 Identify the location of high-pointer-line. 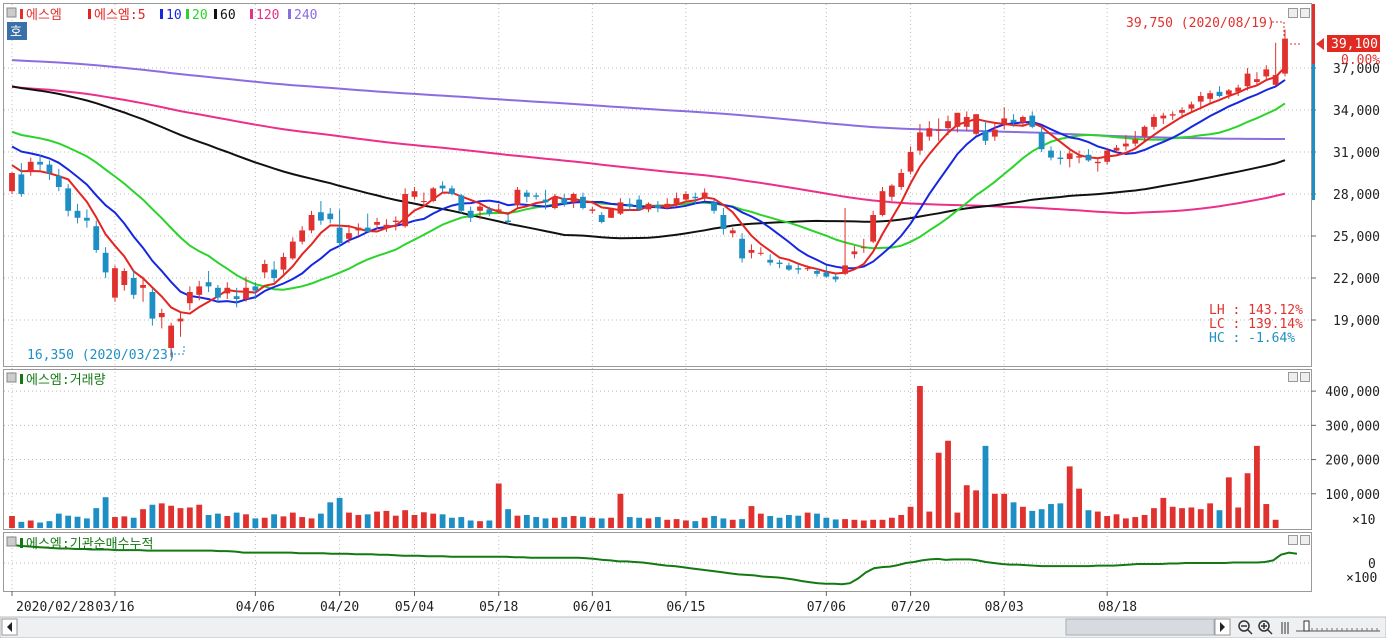
(1278, 29).